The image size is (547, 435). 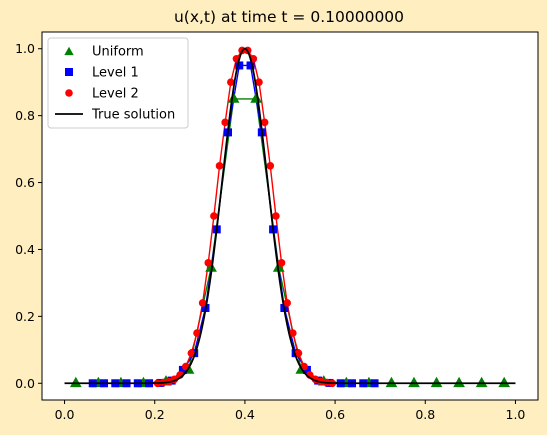 I want to click on y-tick-label: 0.2, so click(x=25, y=316).